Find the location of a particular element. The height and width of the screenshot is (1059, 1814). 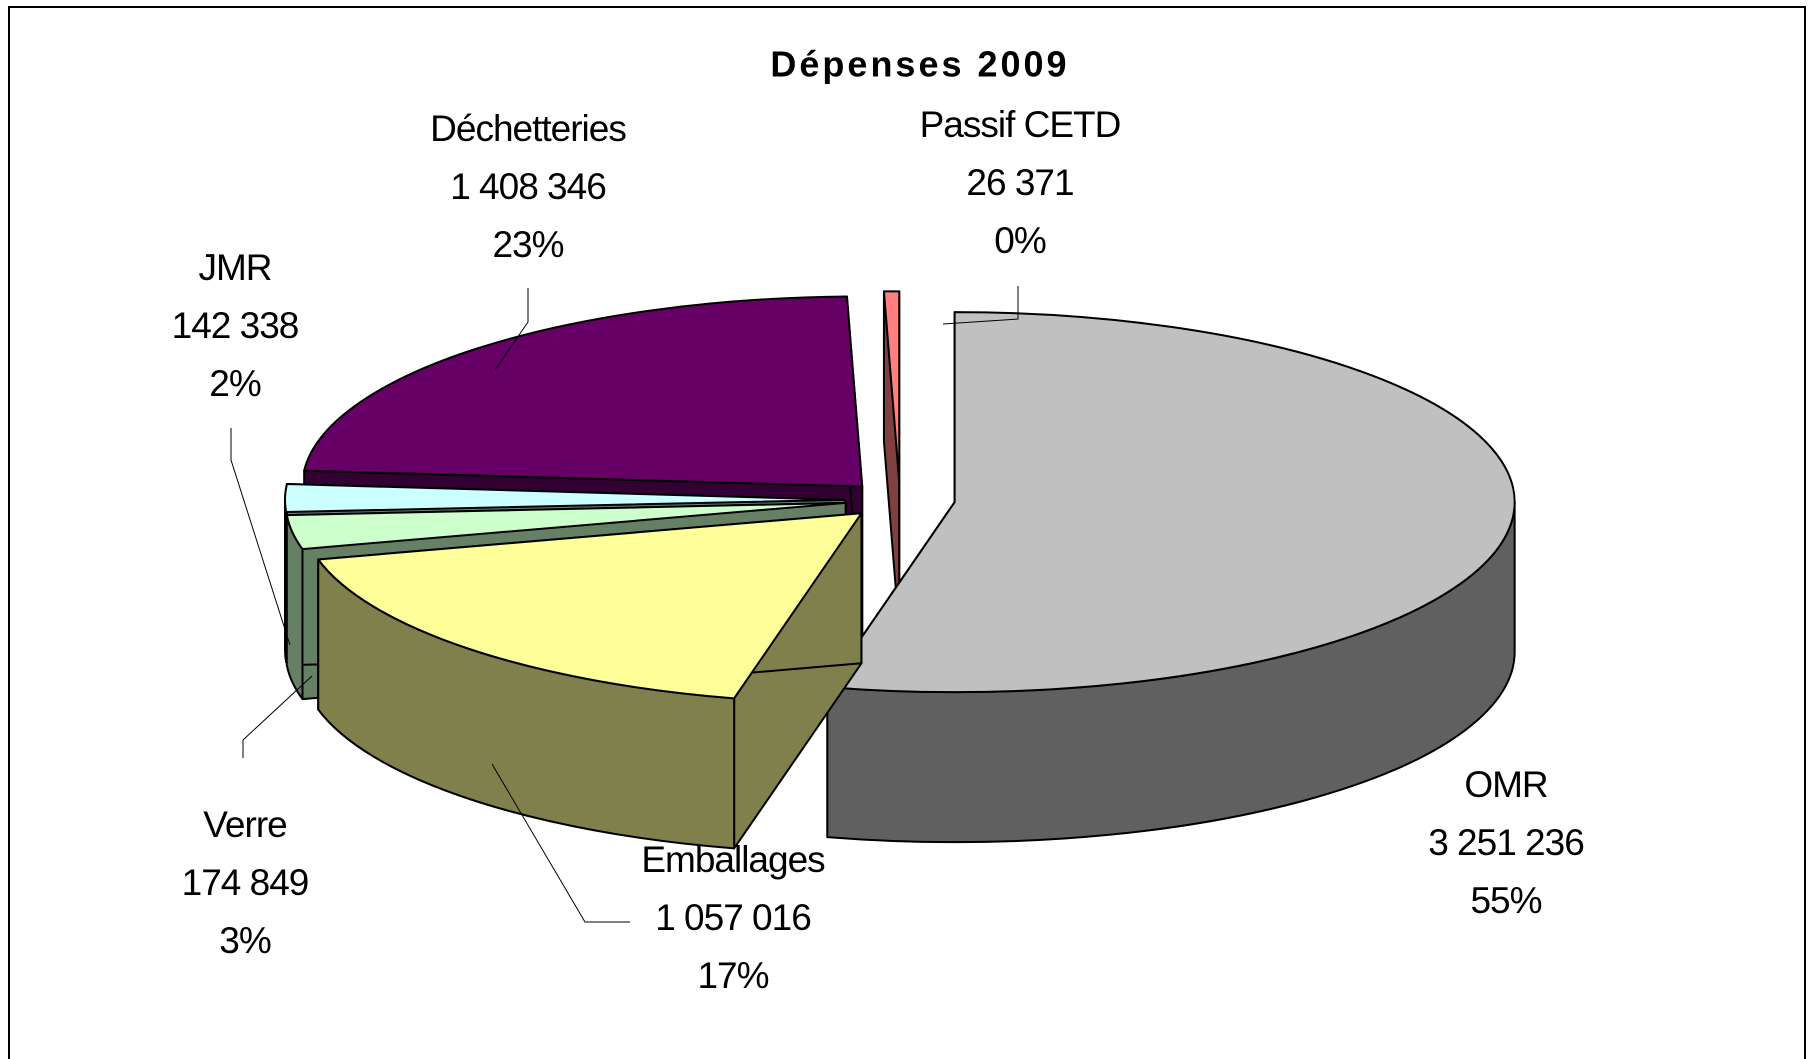

data-label-value: 174 849 is located at coordinates (245, 882).